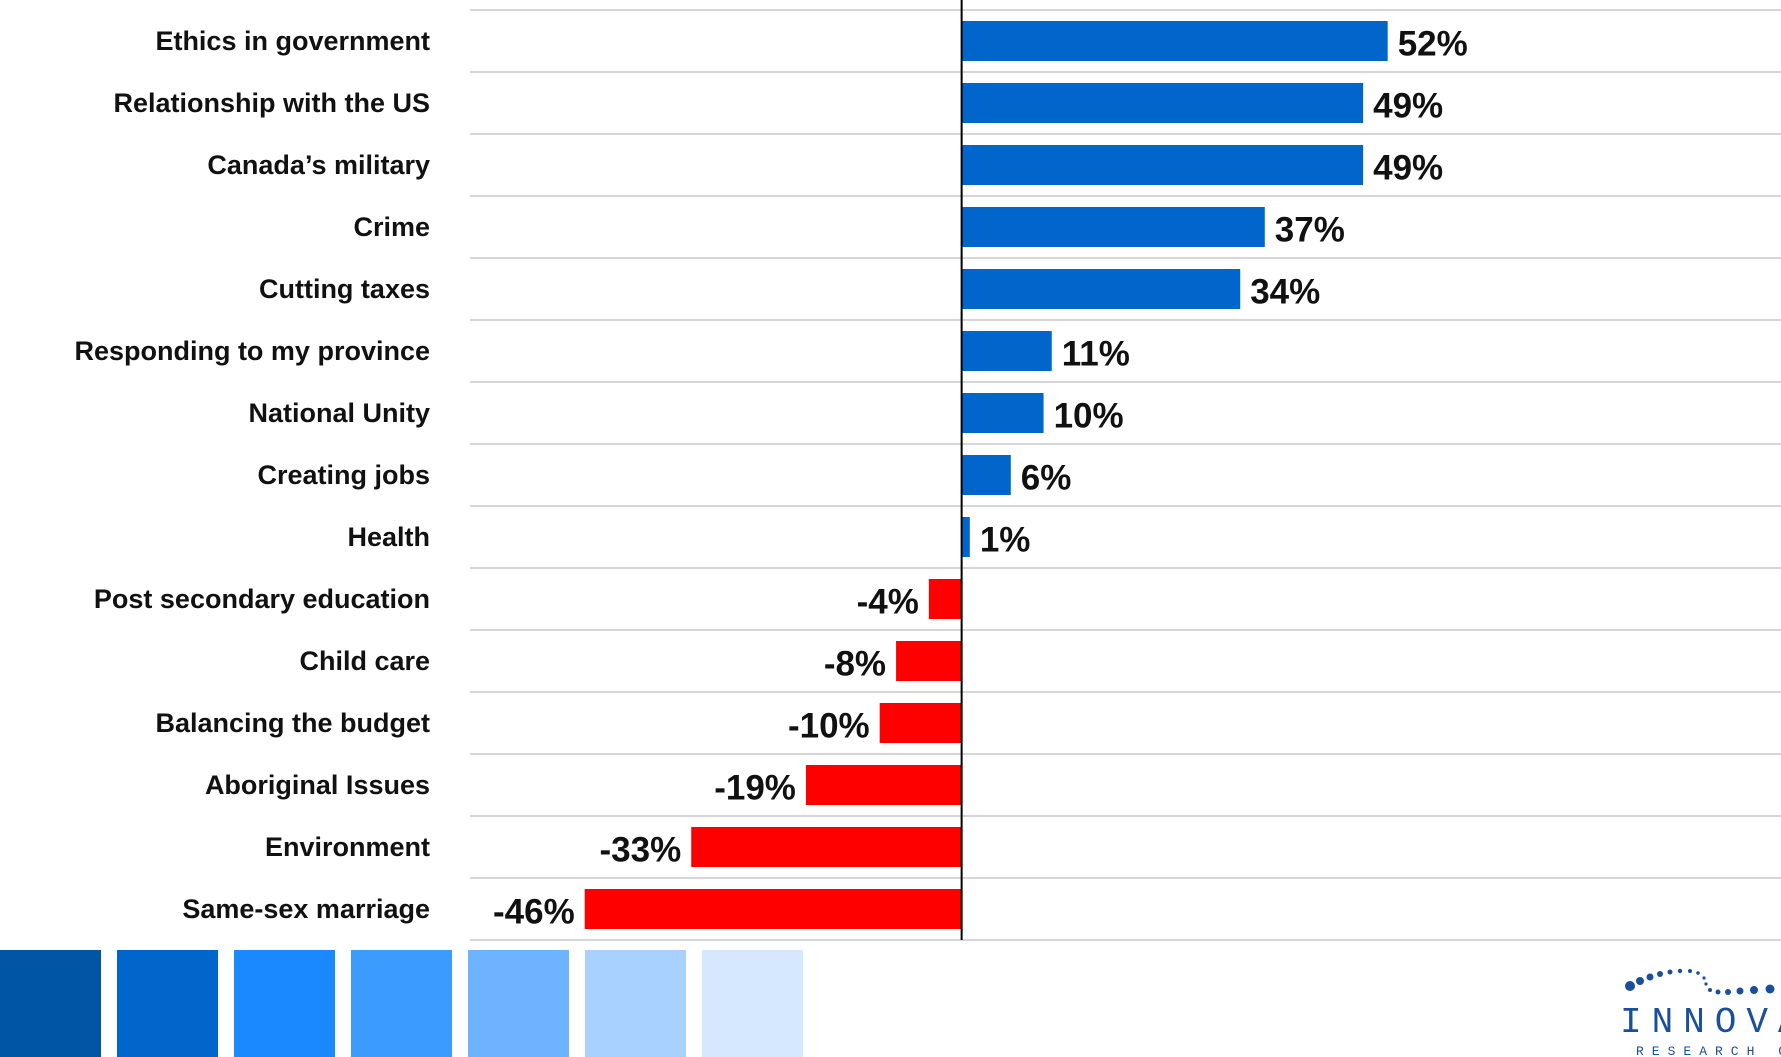 Image resolution: width=1781 pixels, height=1057 pixels. Describe the element at coordinates (1708, 1050) in the screenshot. I see `logo-subtext: RESEARCH GROUP` at that location.